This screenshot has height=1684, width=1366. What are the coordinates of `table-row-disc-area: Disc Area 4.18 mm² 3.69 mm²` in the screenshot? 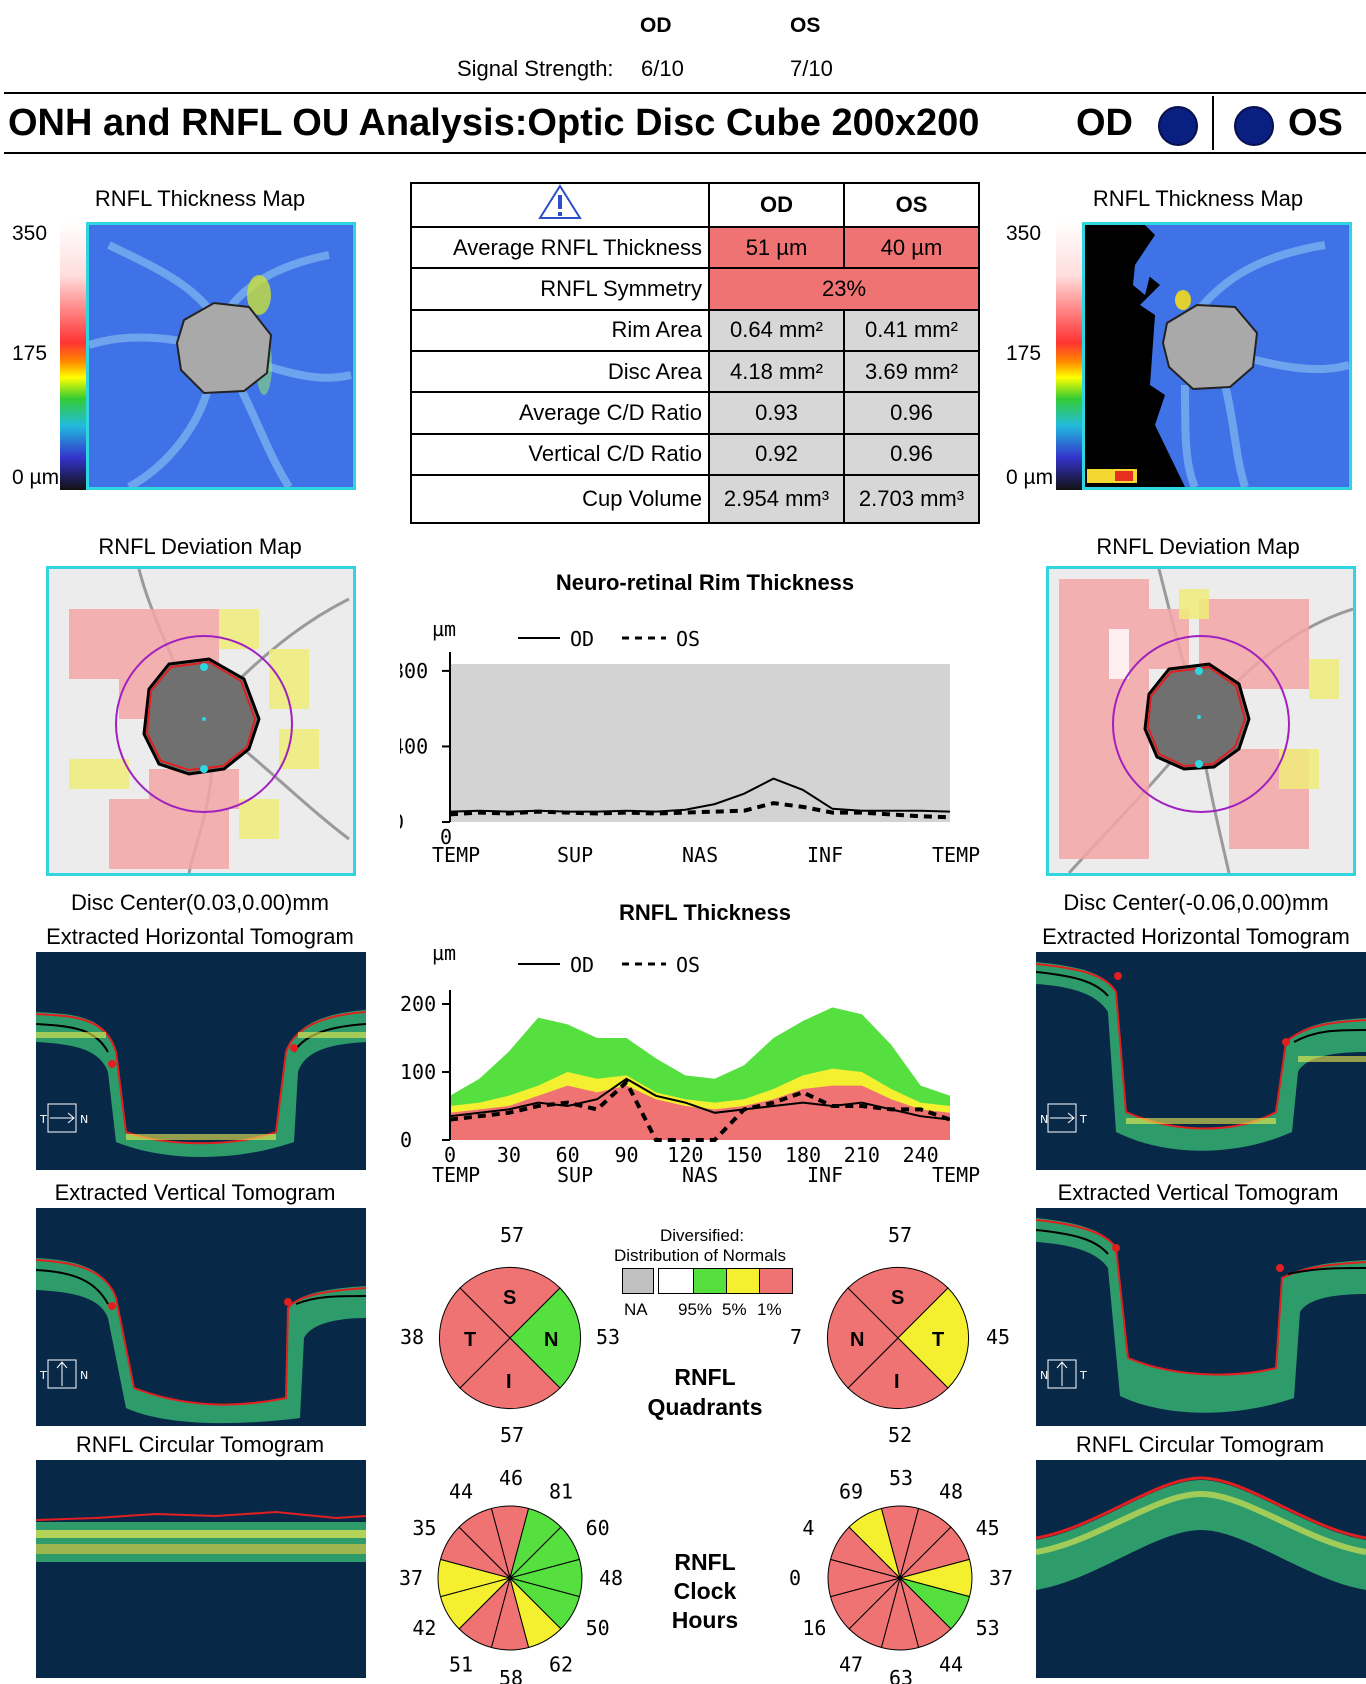 It's located at (695, 371).